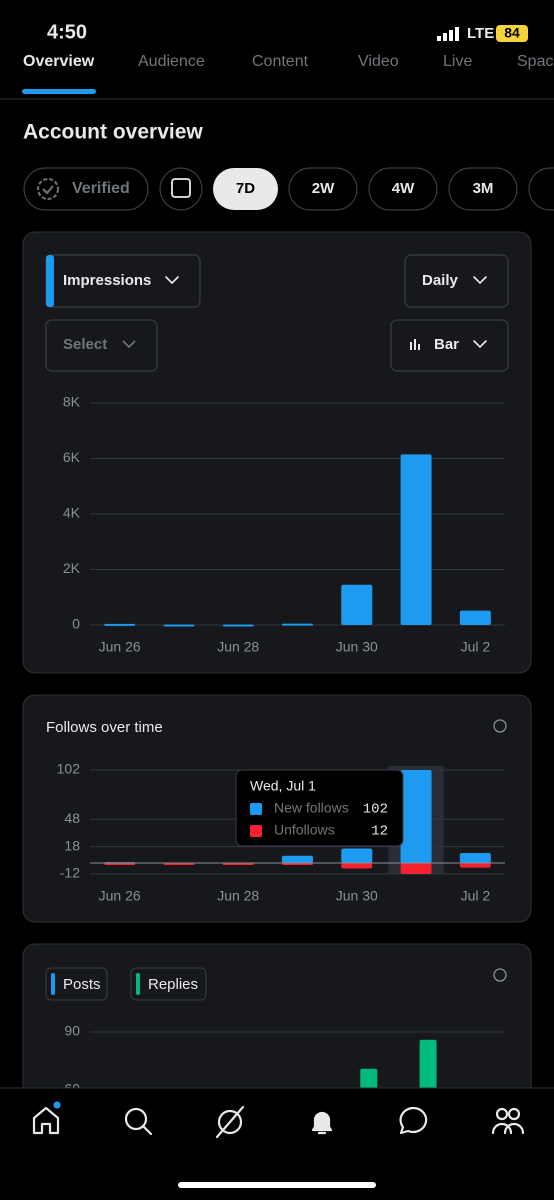 The width and height of the screenshot is (554, 1200). Describe the element at coordinates (440, 280) in the screenshot. I see `interval-label: Daily` at that location.